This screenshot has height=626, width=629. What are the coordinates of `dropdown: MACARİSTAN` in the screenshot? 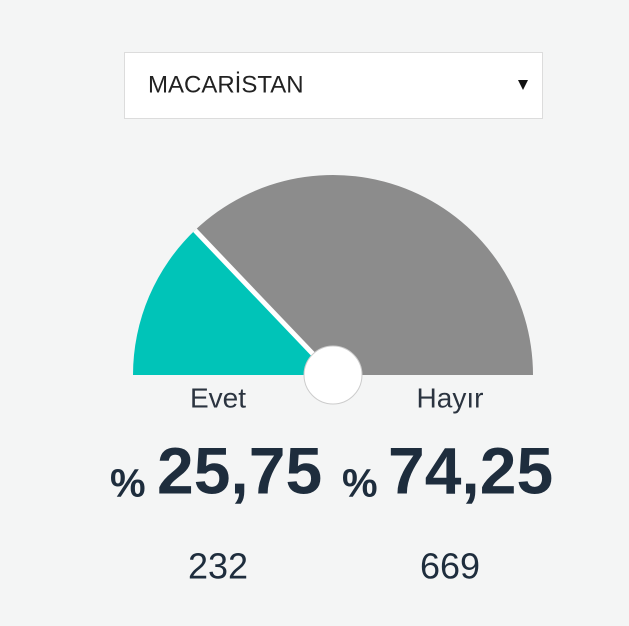 It's located at (333, 85).